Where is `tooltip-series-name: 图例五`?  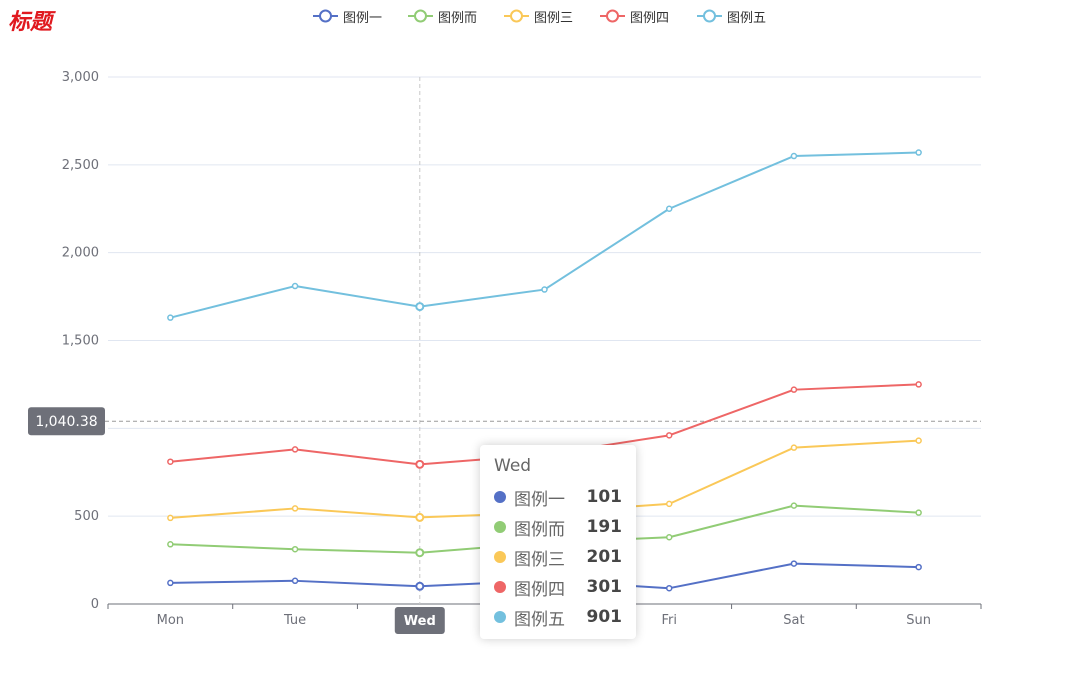 tooltip-series-name: 图例五 is located at coordinates (539, 619).